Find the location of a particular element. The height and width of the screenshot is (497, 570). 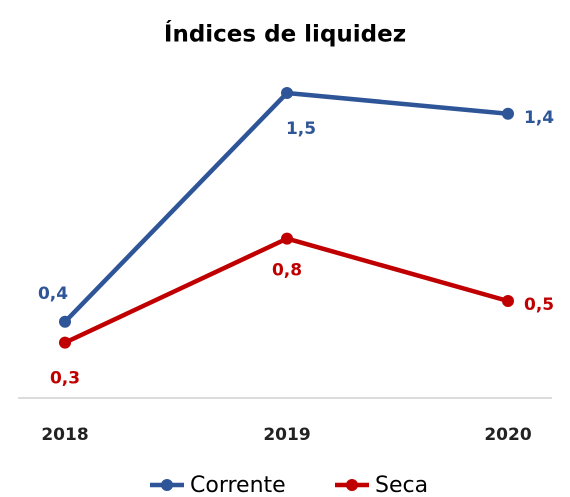

x-tick-label: 2018 is located at coordinates (64, 435).